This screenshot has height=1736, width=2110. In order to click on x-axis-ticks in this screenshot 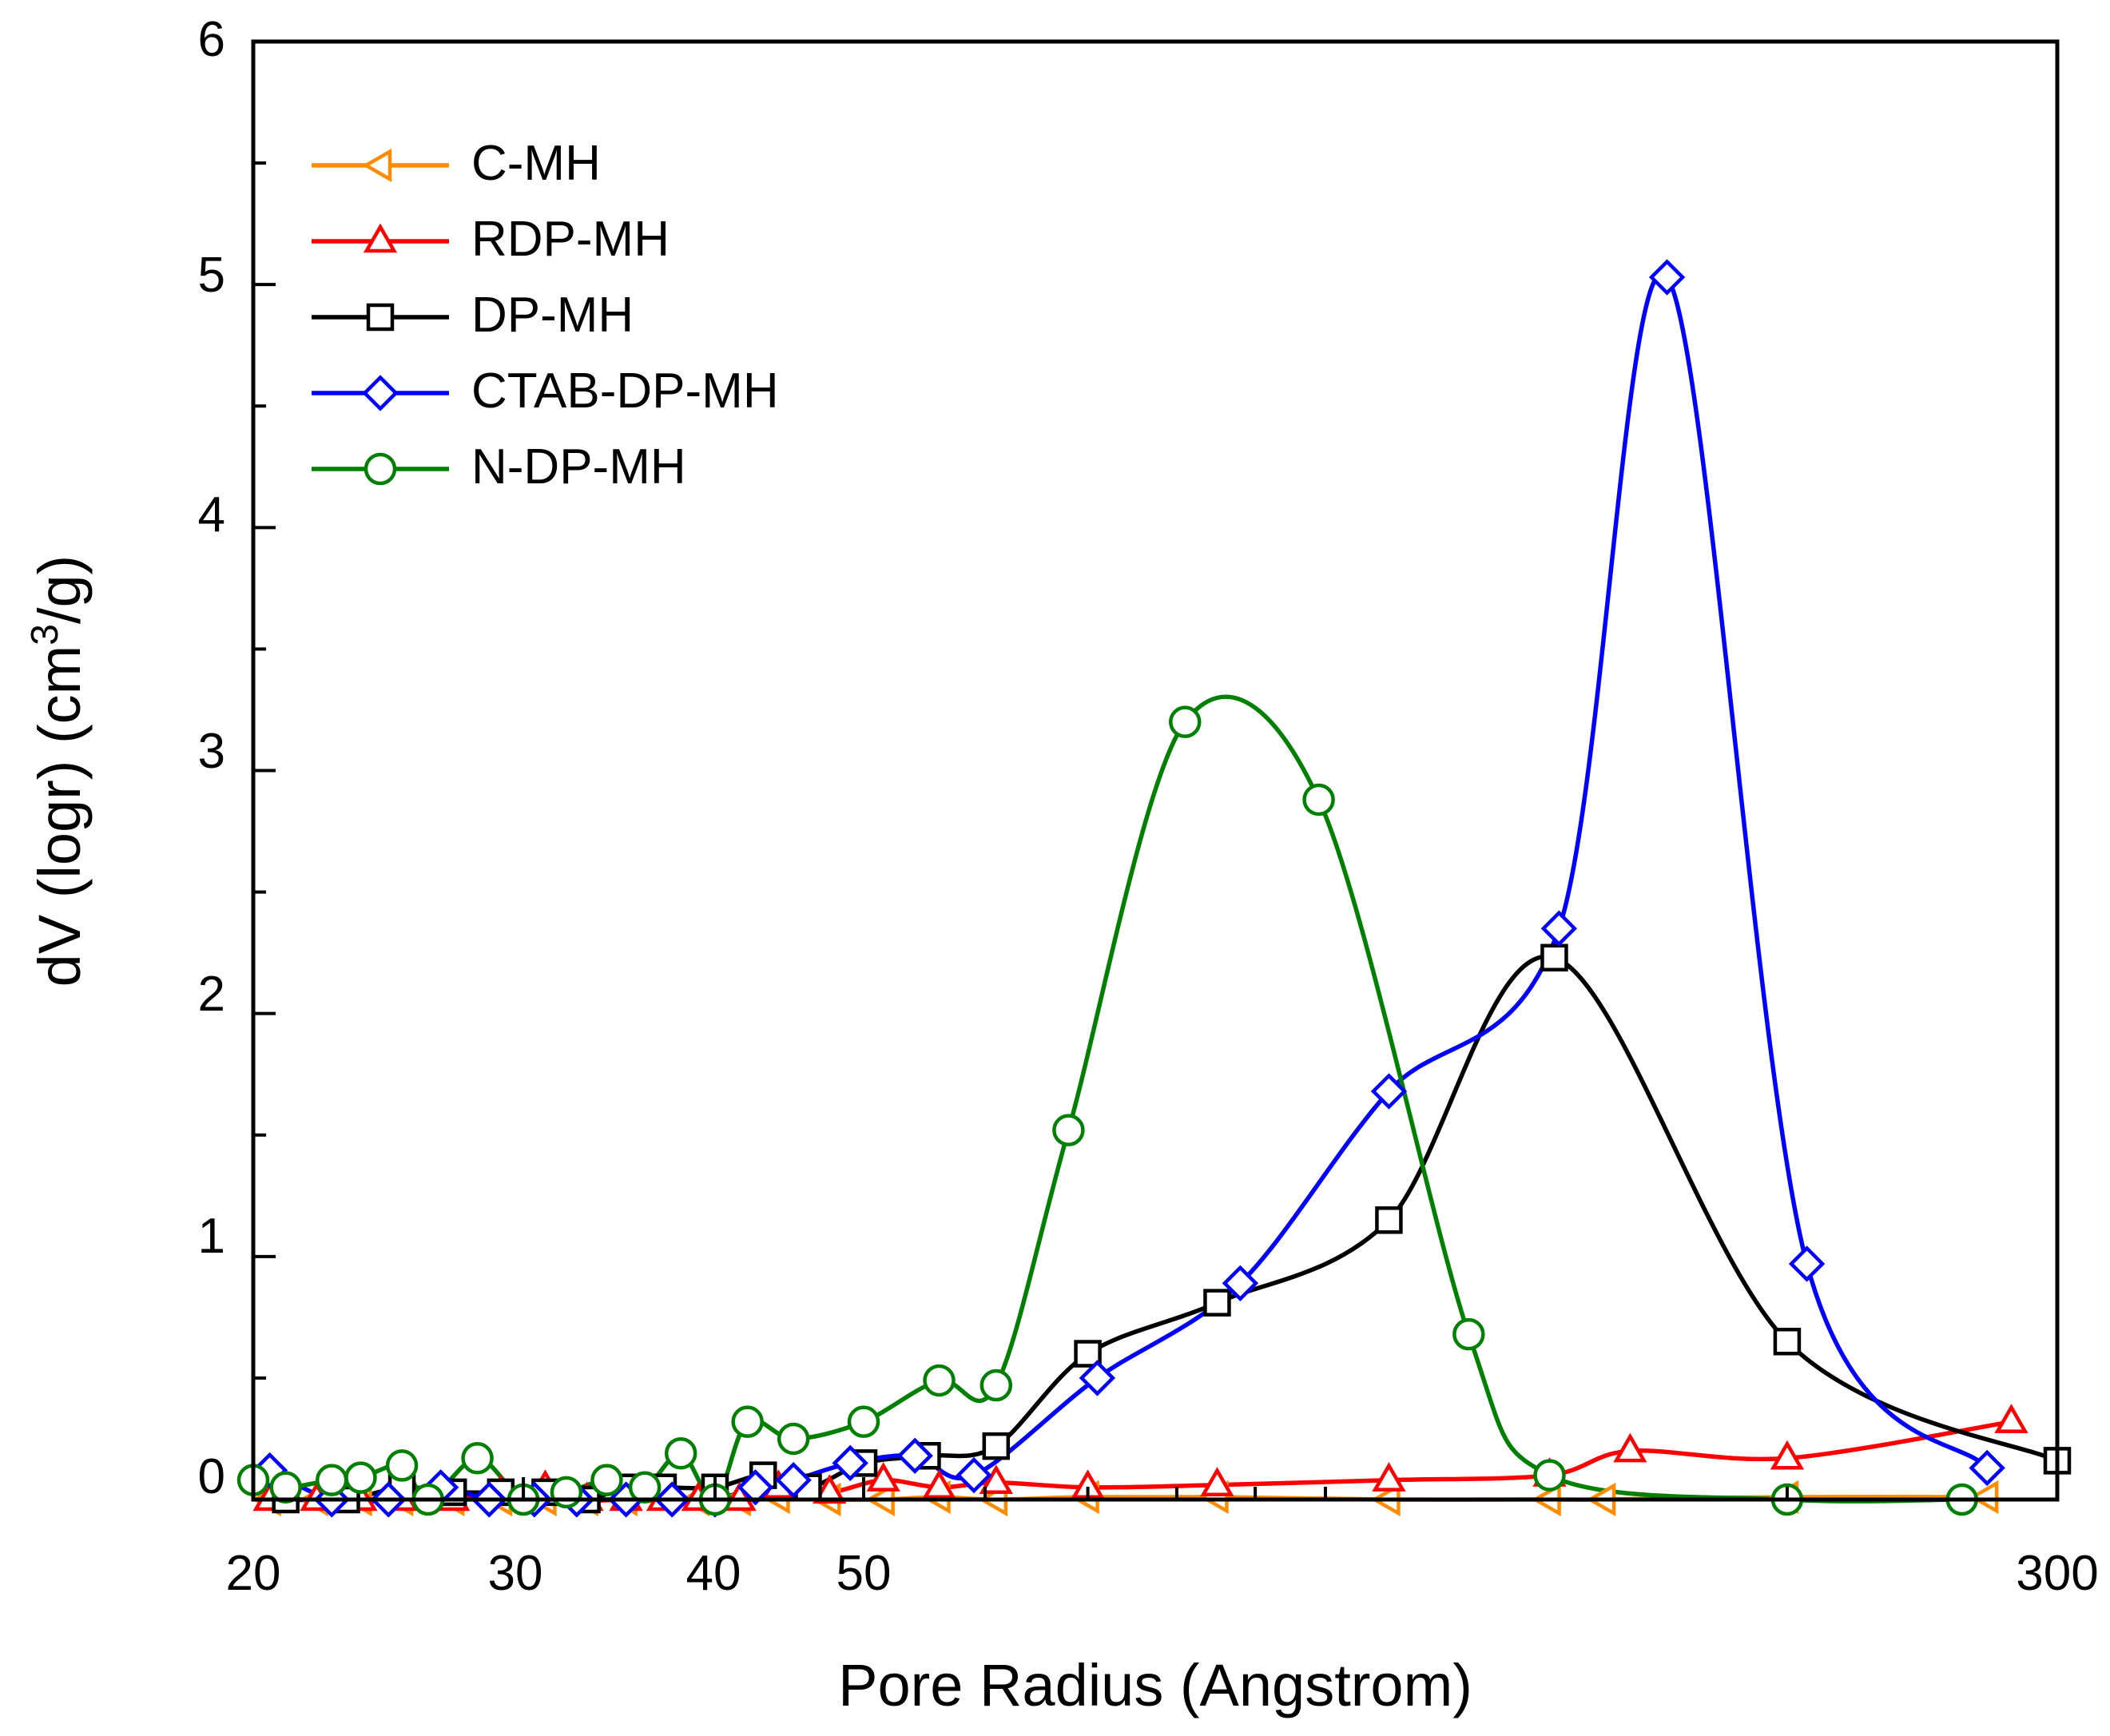, I will do `click(1156, 1488)`.